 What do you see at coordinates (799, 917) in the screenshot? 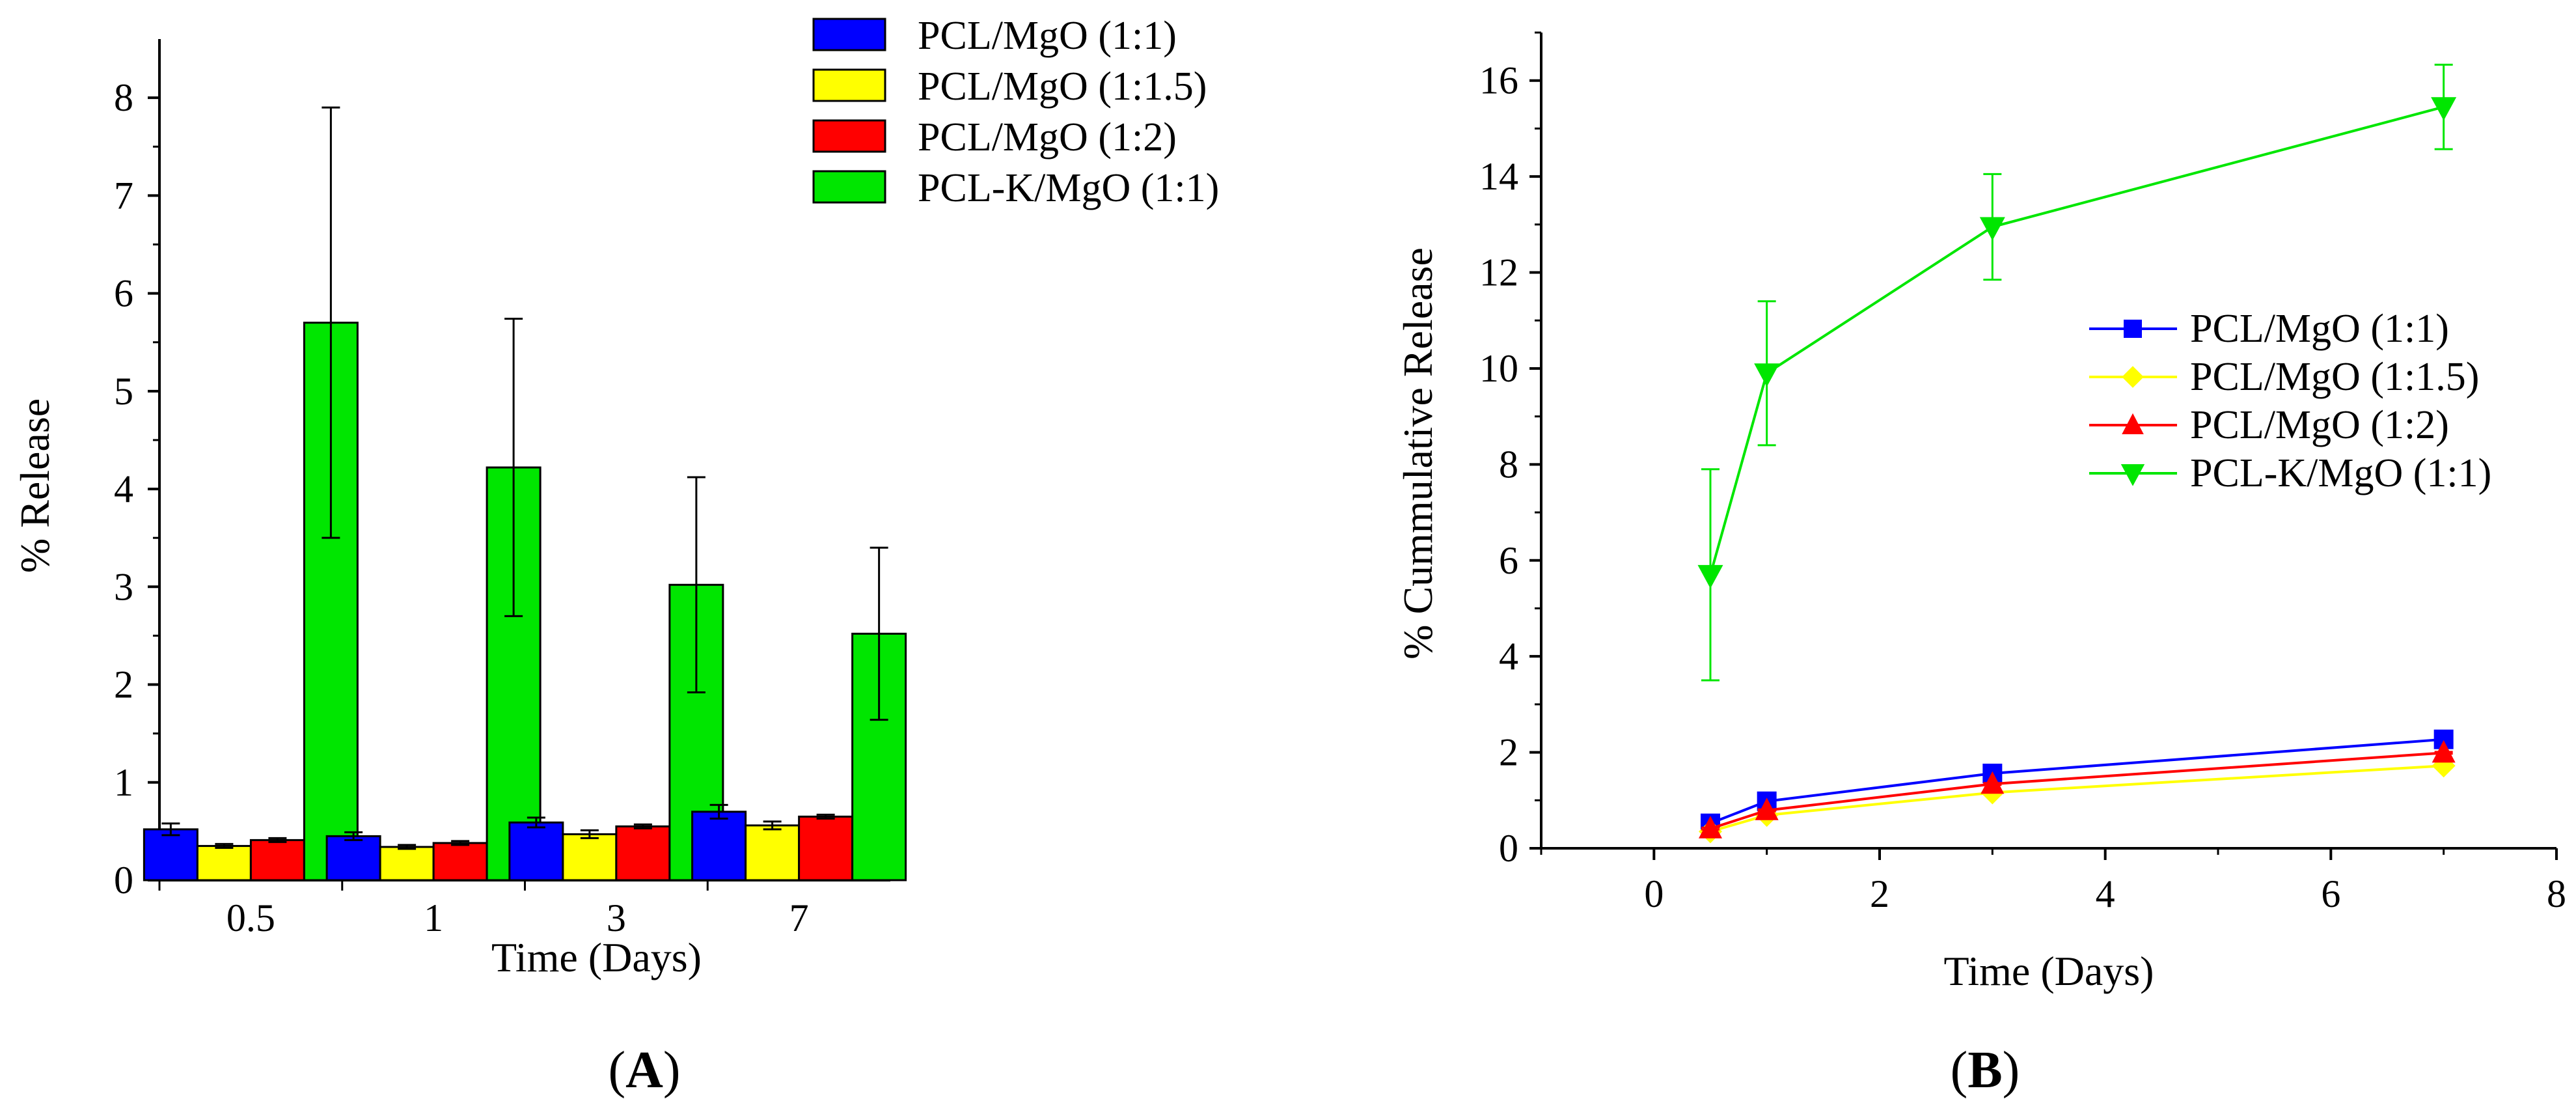
I see `x-tick-label: 7` at bounding box center [799, 917].